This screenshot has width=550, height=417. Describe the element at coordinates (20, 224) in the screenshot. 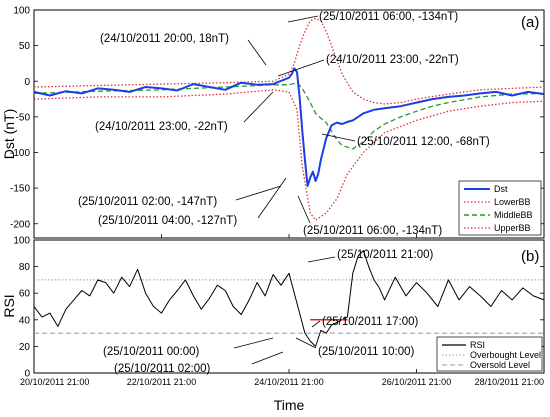

I see `y-tick-label-a-6: -200` at that location.